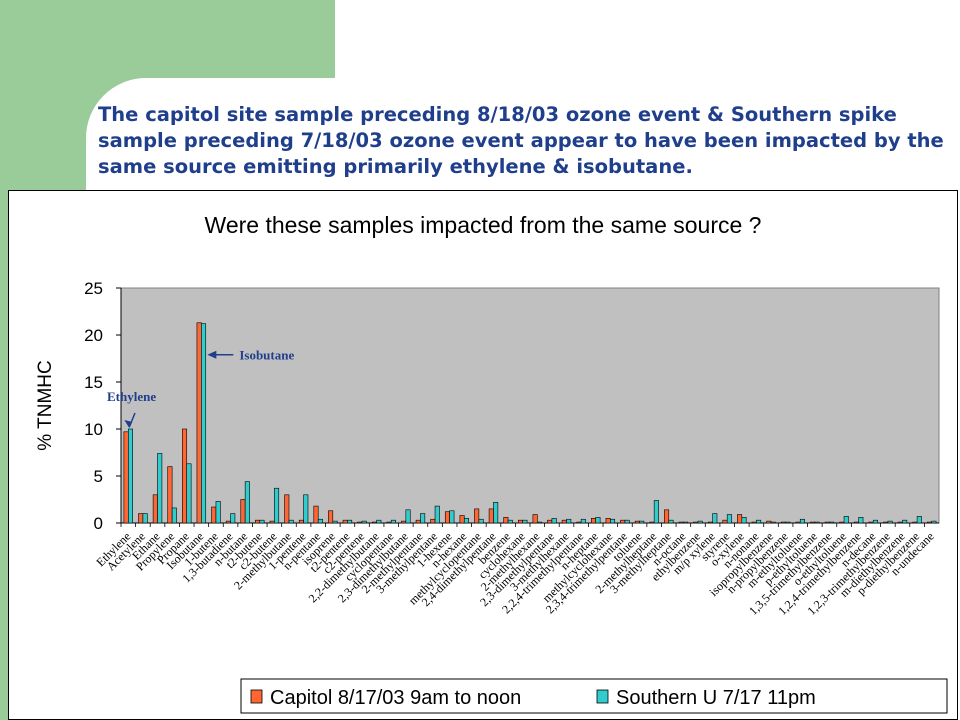 The width and height of the screenshot is (960, 720). I want to click on annotation-ethylene: Ethylene, so click(131, 396).